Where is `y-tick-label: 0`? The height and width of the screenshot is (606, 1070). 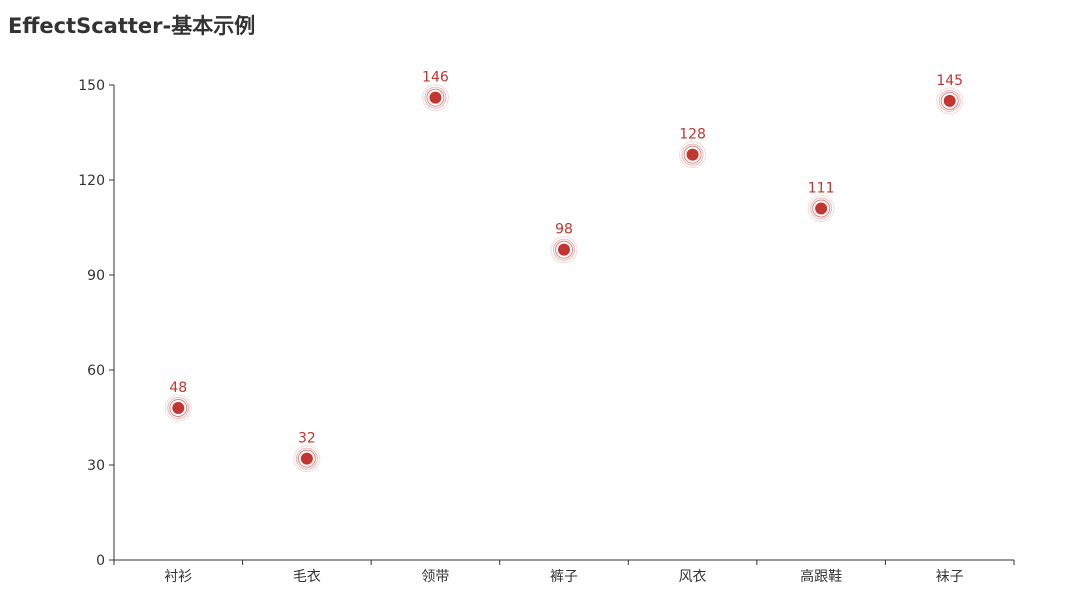
y-tick-label: 0 is located at coordinates (100, 561).